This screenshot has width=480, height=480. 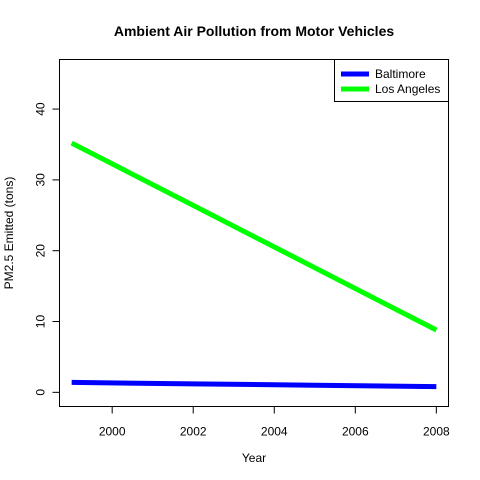 What do you see at coordinates (41, 109) in the screenshot?
I see `y-tick-label: 40` at bounding box center [41, 109].